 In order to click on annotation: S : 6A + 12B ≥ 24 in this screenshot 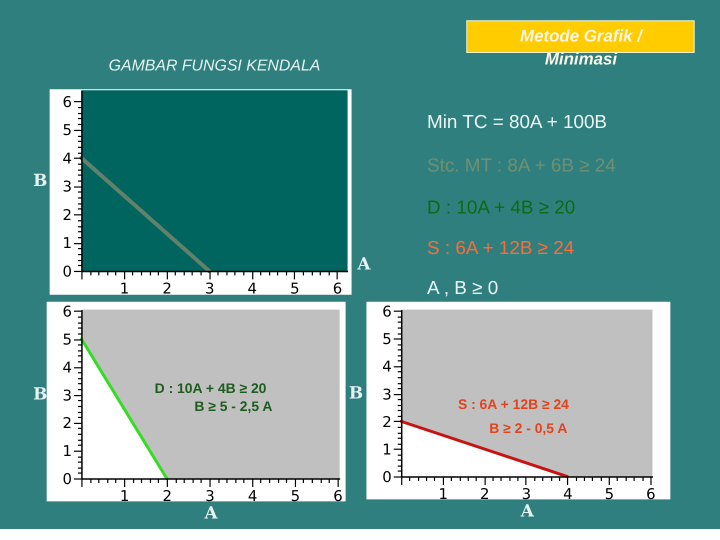, I will do `click(514, 404)`.